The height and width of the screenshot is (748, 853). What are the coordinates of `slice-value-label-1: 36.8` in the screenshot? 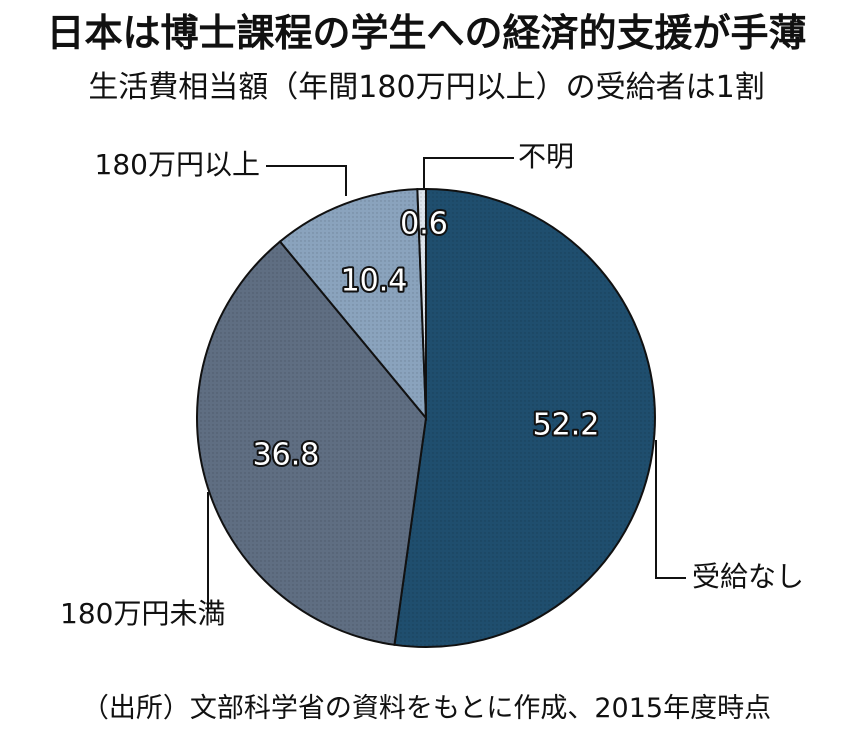 It's located at (286, 455).